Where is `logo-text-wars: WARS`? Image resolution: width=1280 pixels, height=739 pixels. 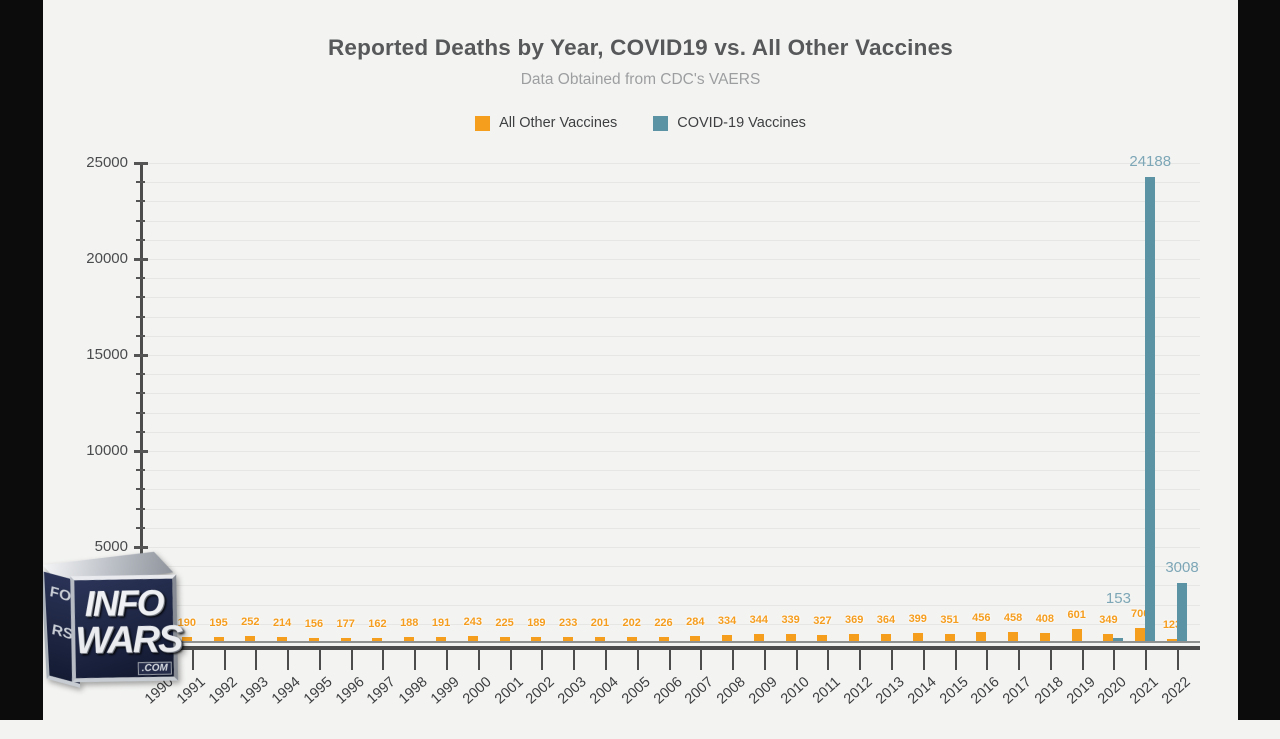
logo-text-wars: WARS is located at coordinates (128, 640).